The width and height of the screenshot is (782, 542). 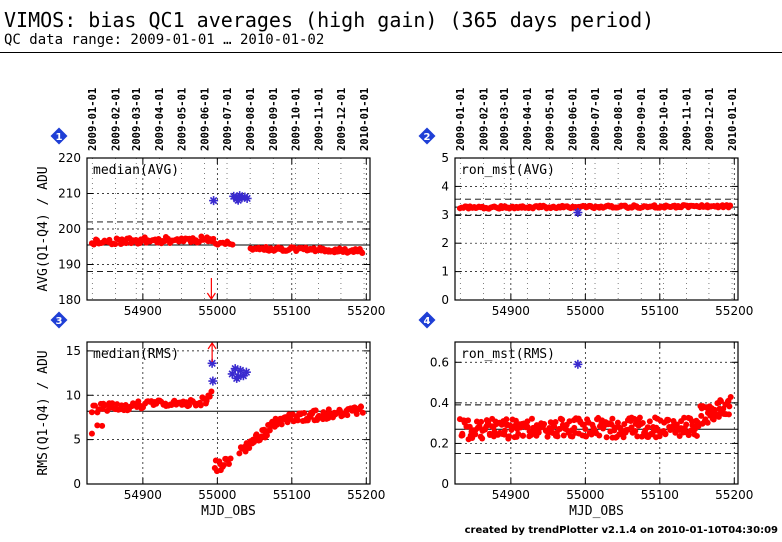 I want to click on panel-label: ron_mst(AVG), so click(x=508, y=170).